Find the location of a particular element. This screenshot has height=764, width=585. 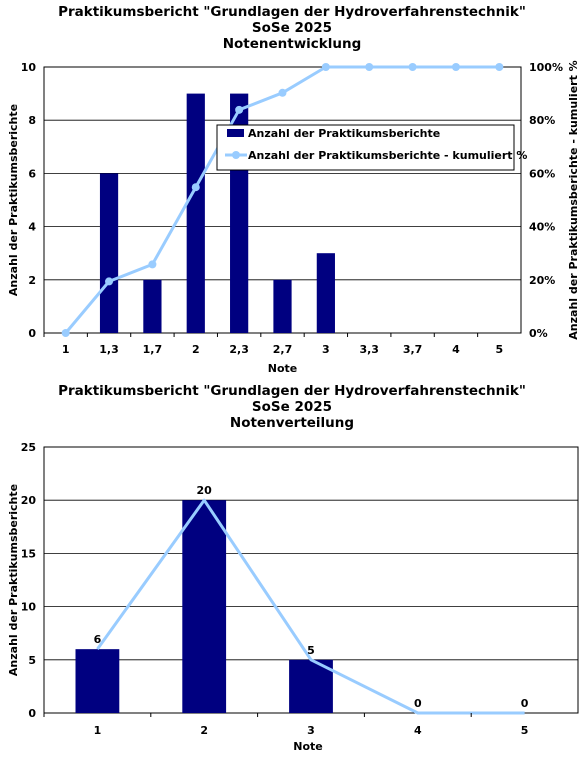

chart2-title-line-3: Notenverteilung is located at coordinates (292, 423).